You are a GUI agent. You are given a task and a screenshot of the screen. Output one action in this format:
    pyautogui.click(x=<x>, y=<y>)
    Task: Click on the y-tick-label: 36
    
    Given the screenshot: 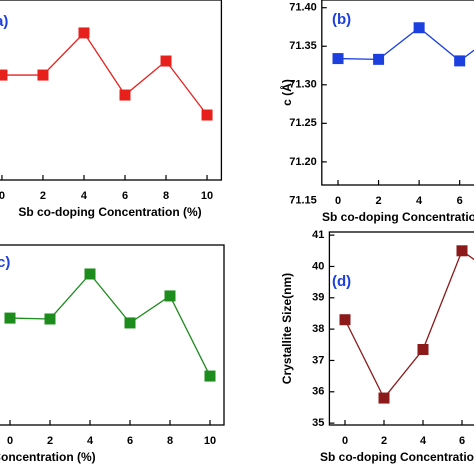 What is the action you would take?
    pyautogui.click(x=318, y=392)
    